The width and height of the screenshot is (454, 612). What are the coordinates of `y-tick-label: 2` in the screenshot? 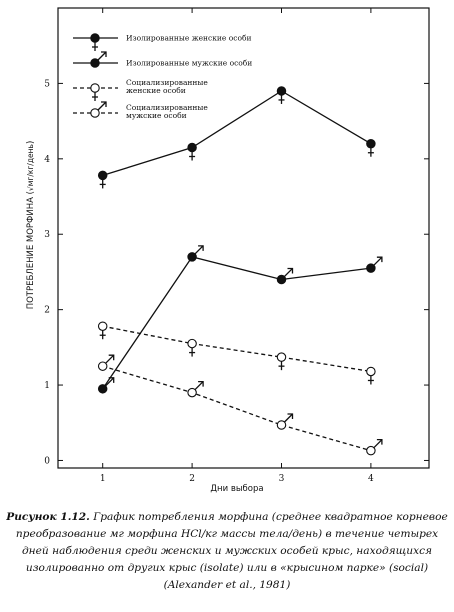 It's located at (47, 311).